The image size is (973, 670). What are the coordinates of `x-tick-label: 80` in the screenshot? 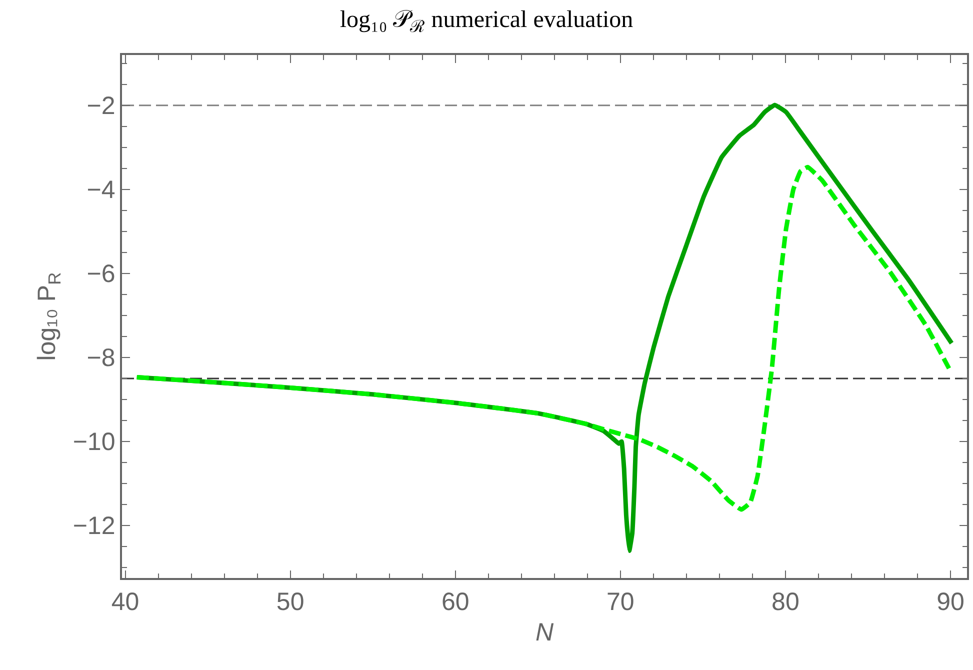 It's located at (786, 602).